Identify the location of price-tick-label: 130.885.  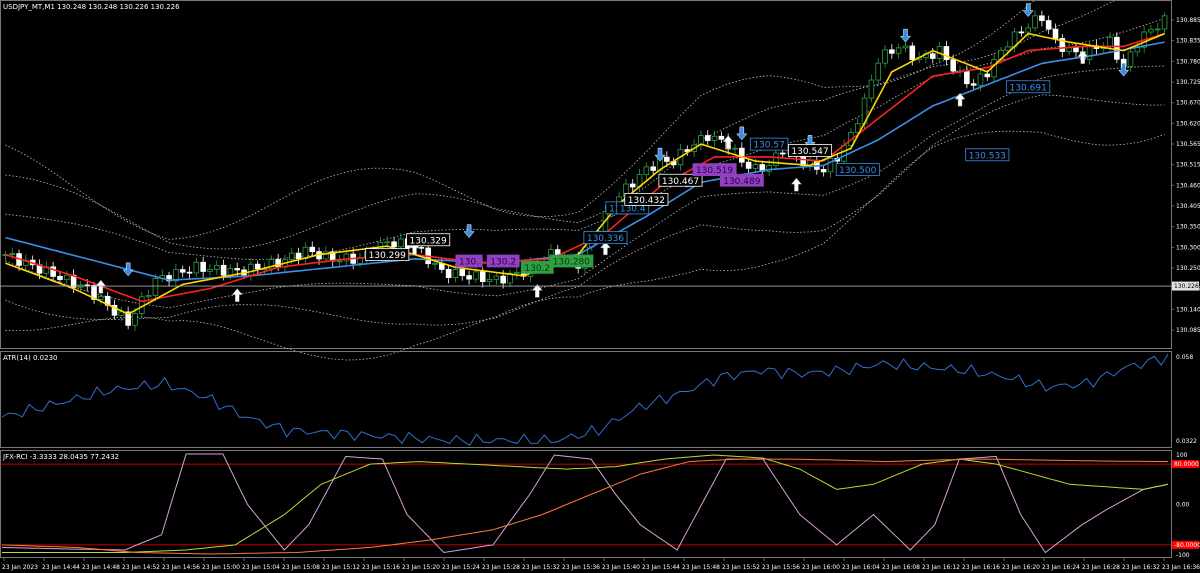
(1188, 20).